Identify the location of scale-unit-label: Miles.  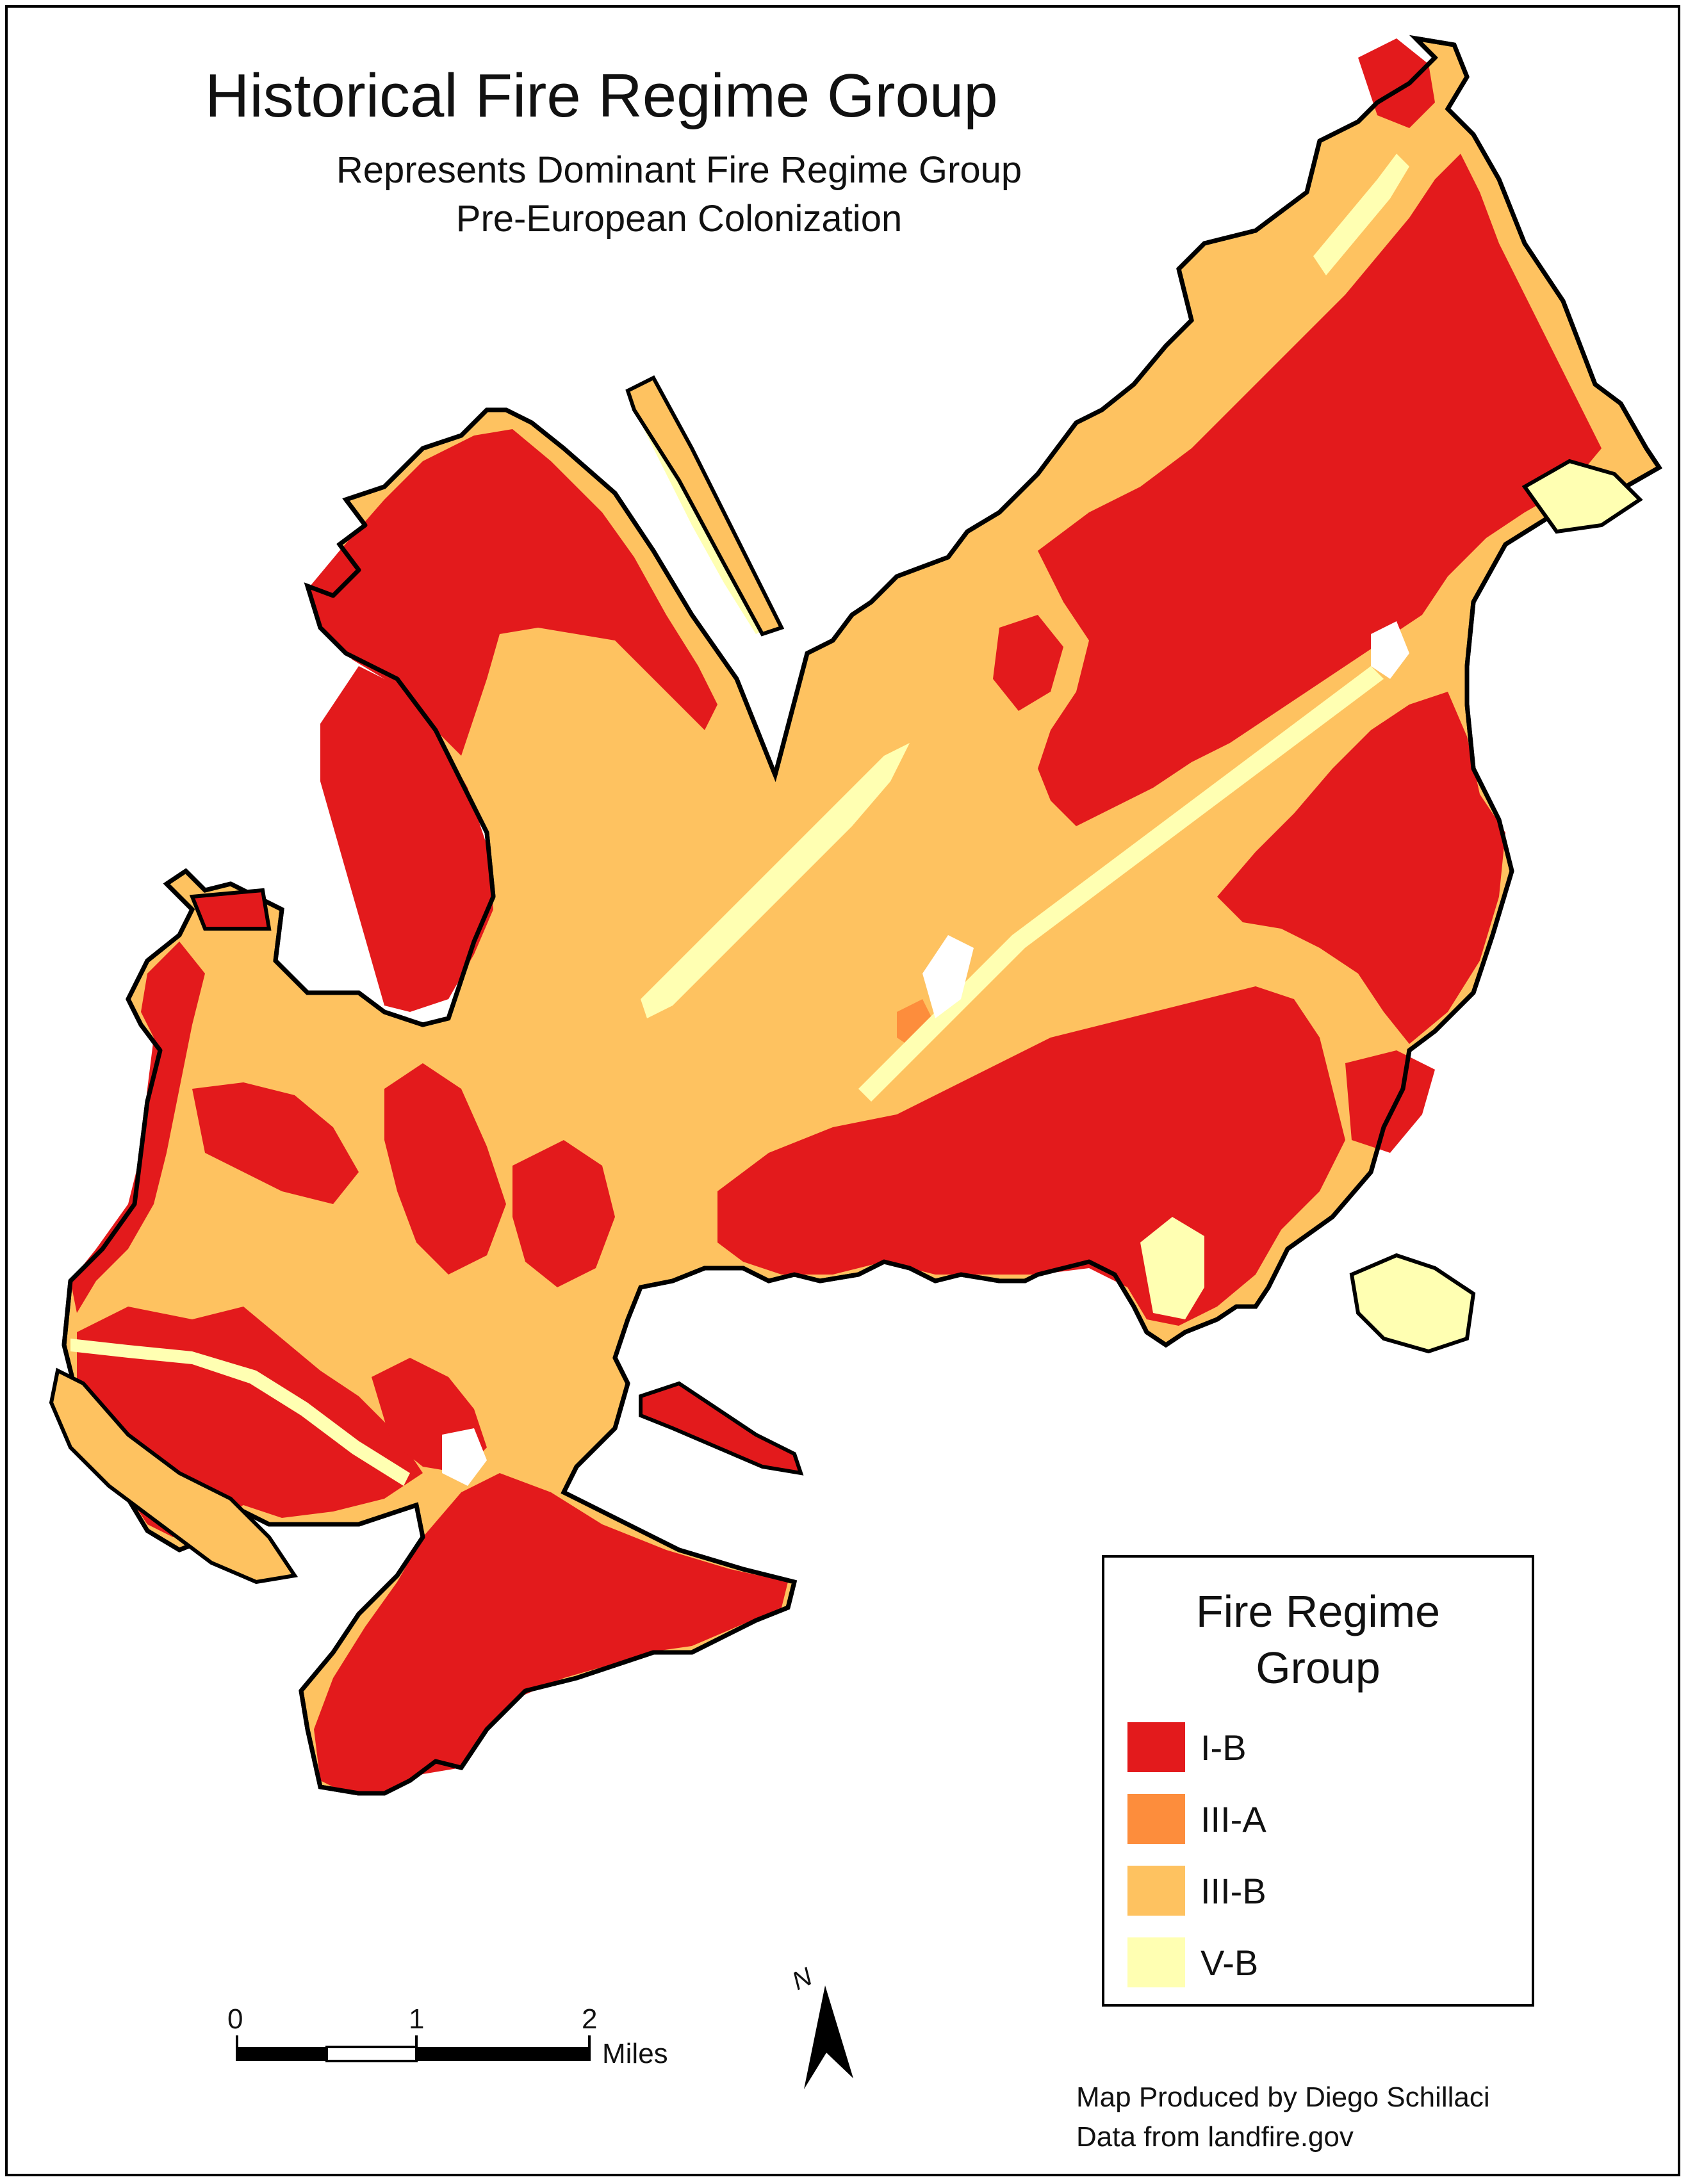
(635, 2053).